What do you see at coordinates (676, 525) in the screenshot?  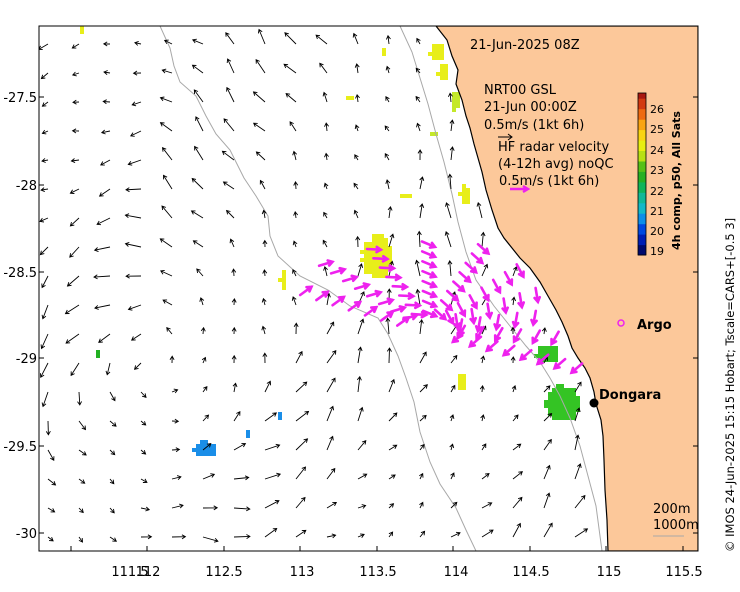 I see `depth-legend-1000m: 1000m` at bounding box center [676, 525].